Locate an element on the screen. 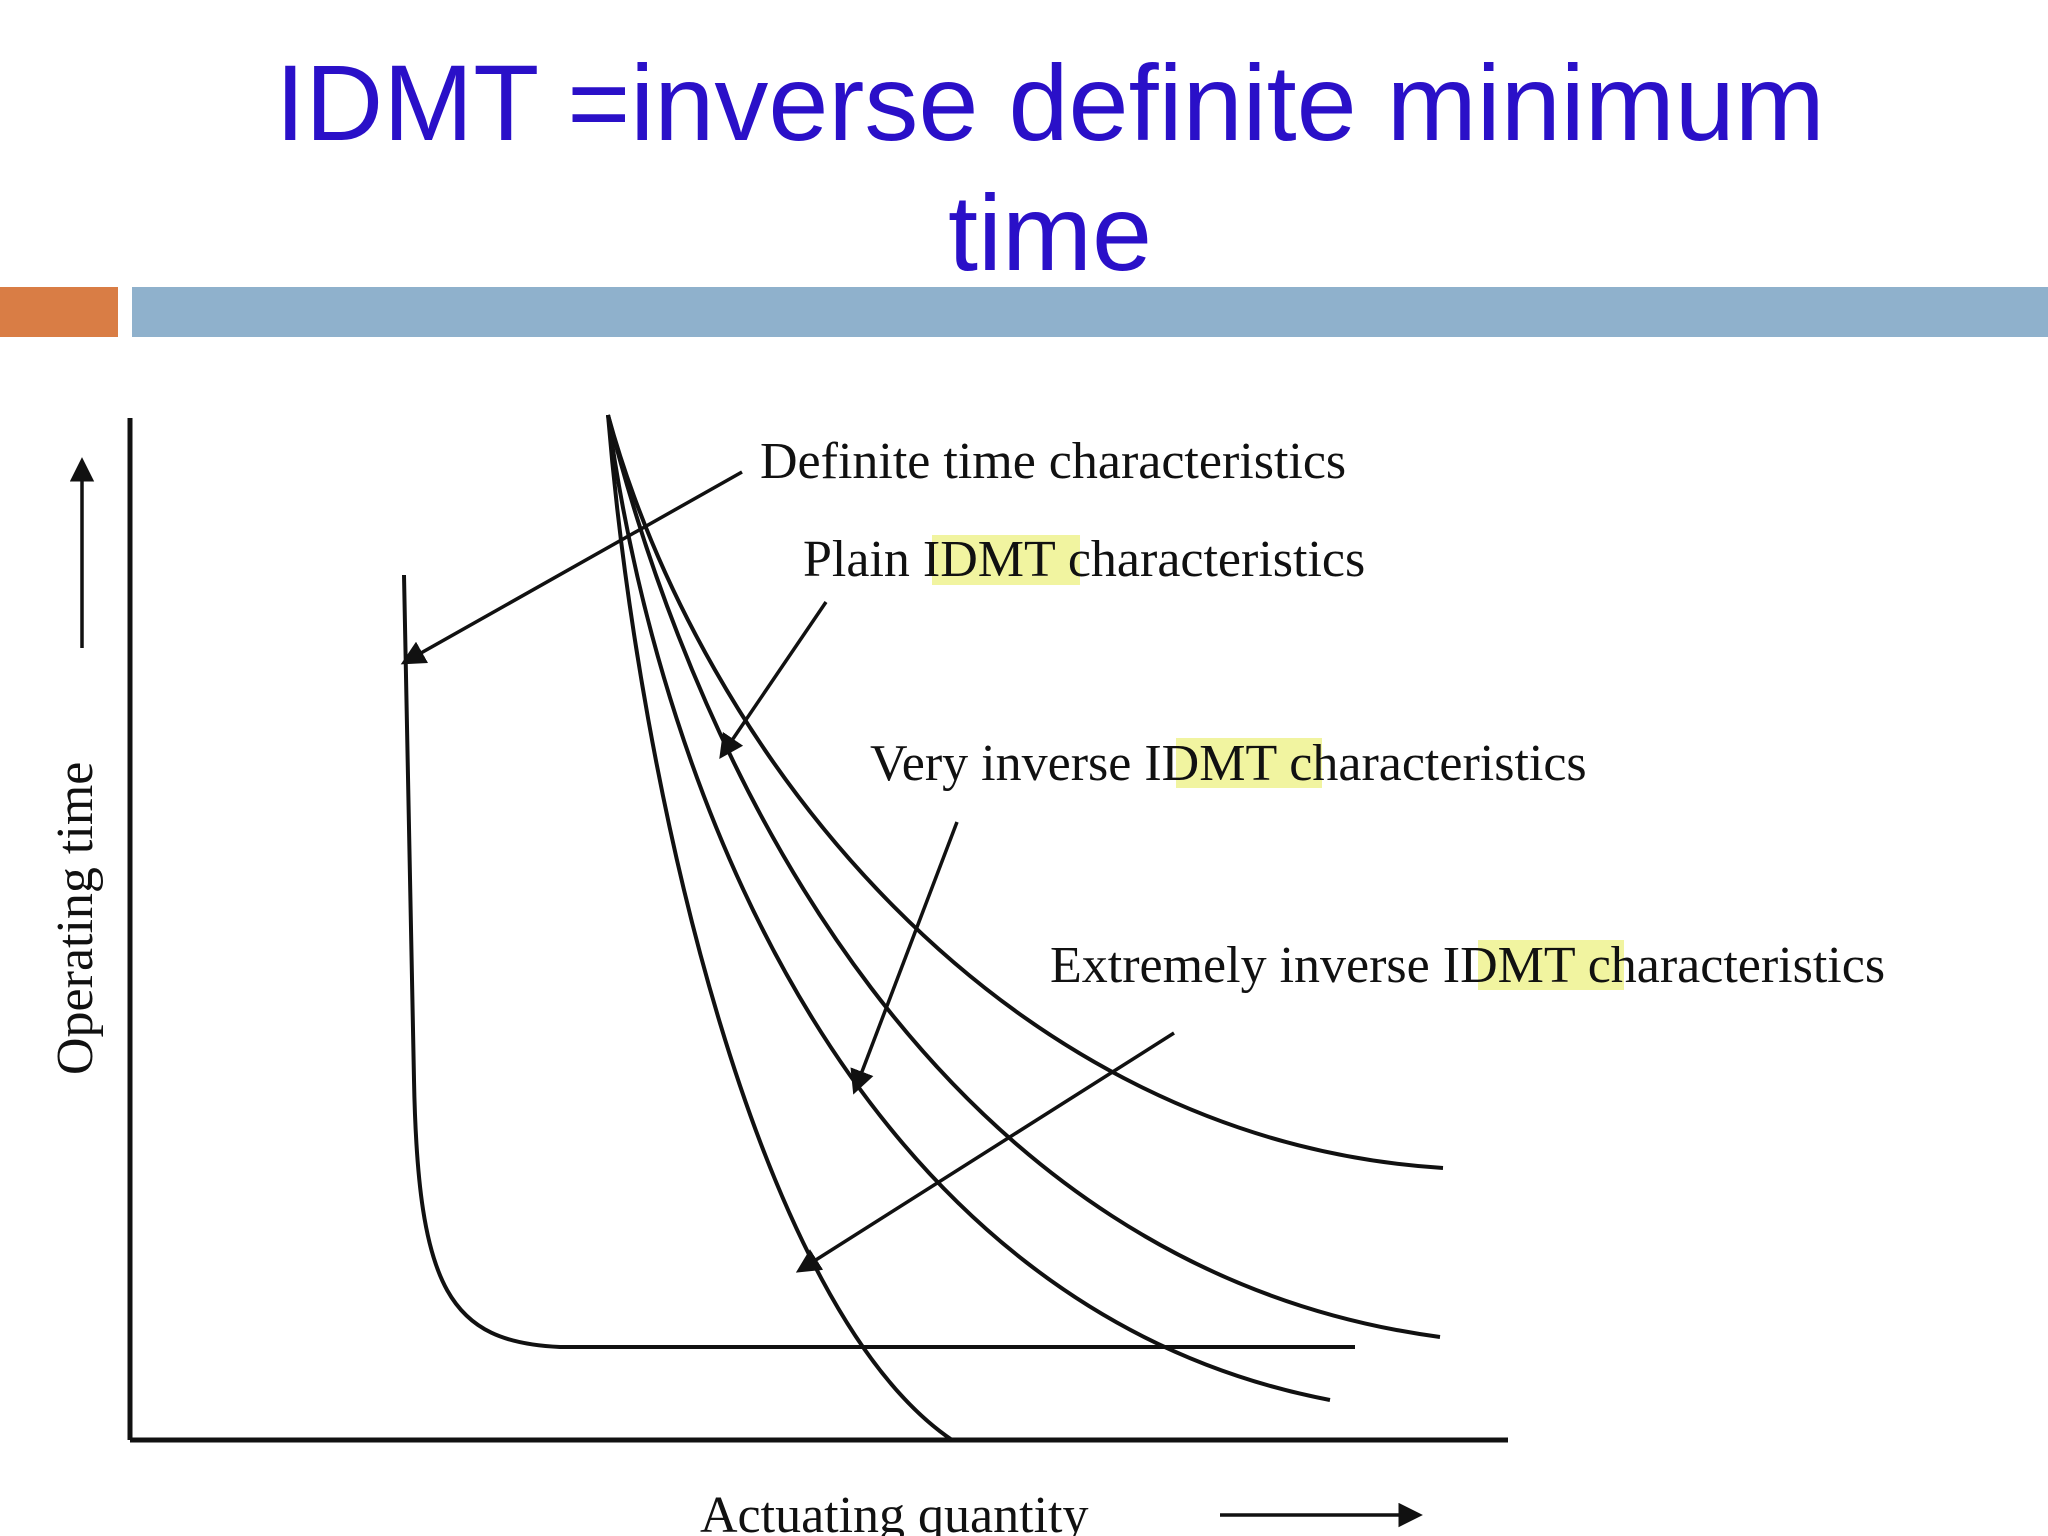 The height and width of the screenshot is (1536, 2048). very-inverse-leader is located at coordinates (904, 958).